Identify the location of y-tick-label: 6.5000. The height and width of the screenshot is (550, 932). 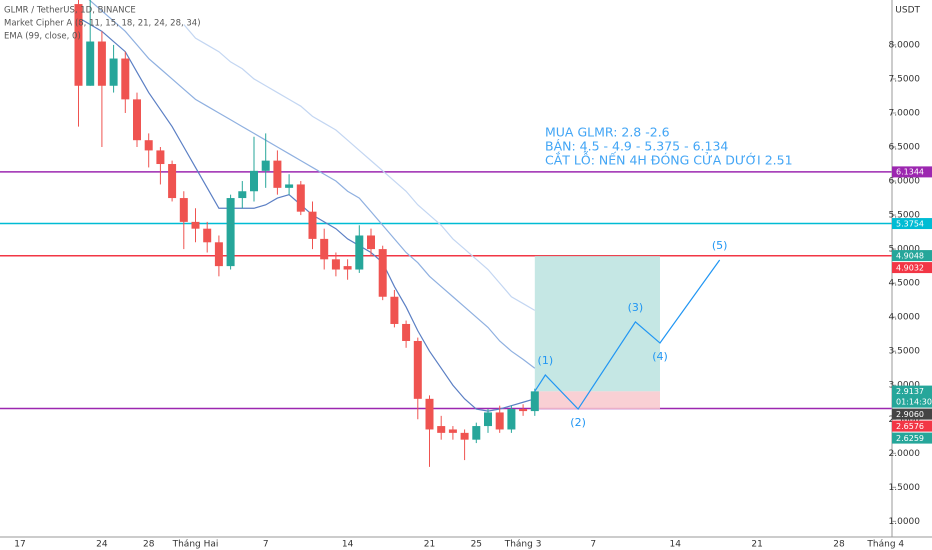
(905, 148).